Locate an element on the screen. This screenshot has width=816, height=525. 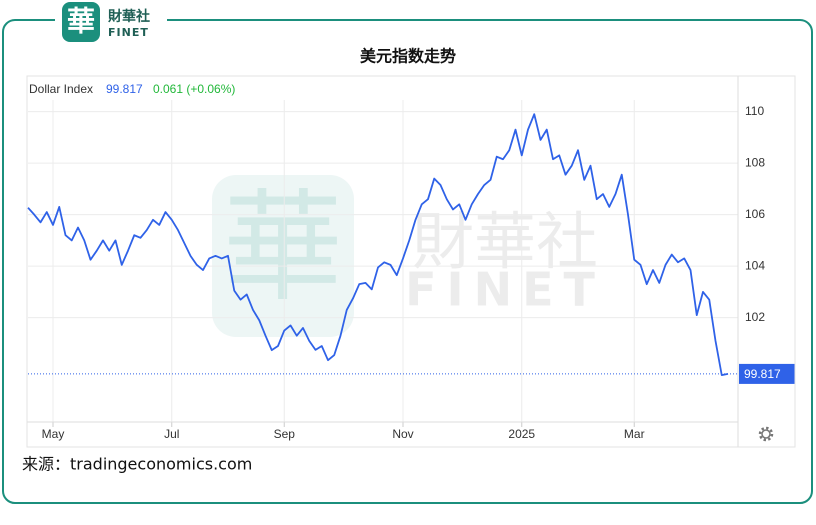
last-value-box is located at coordinates (767, 373).